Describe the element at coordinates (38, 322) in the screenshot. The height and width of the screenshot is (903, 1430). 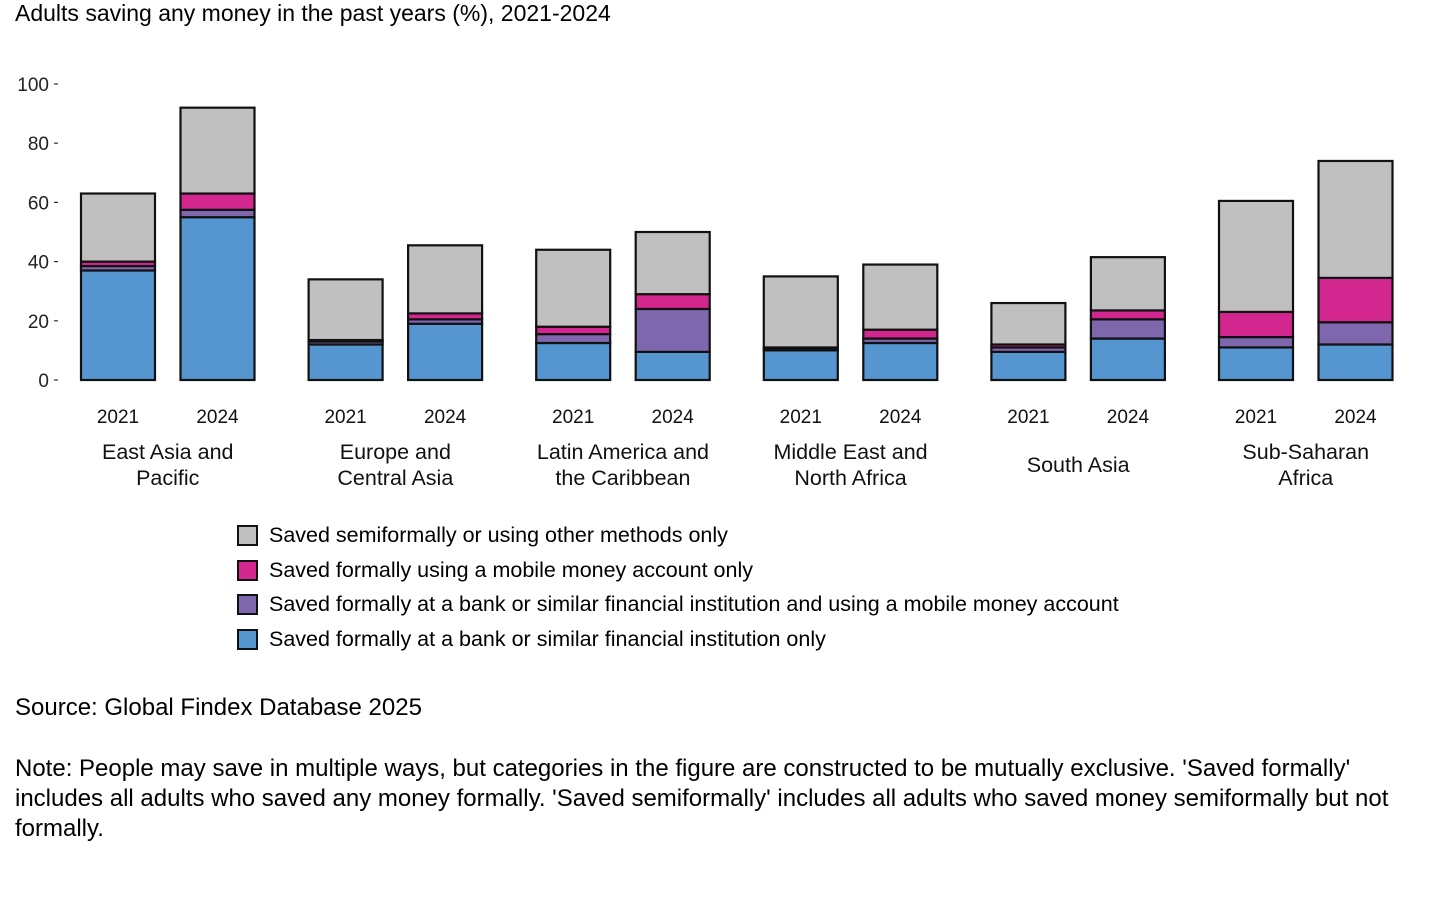
I see `y-tick-label: 20` at that location.